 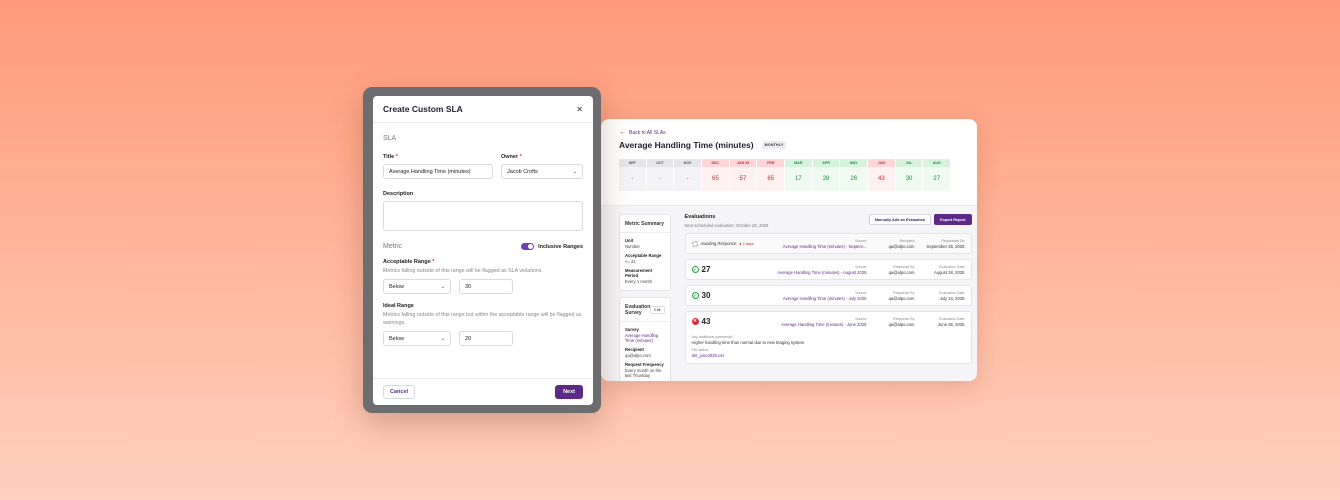 What do you see at coordinates (442, 338) in the screenshot?
I see `chevron-down-icon: ⌄` at bounding box center [442, 338].